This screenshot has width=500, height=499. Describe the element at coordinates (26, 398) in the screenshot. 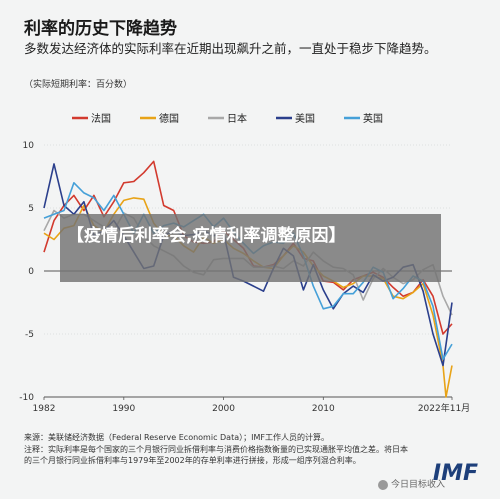

I see `y-tick-label: -10` at that location.